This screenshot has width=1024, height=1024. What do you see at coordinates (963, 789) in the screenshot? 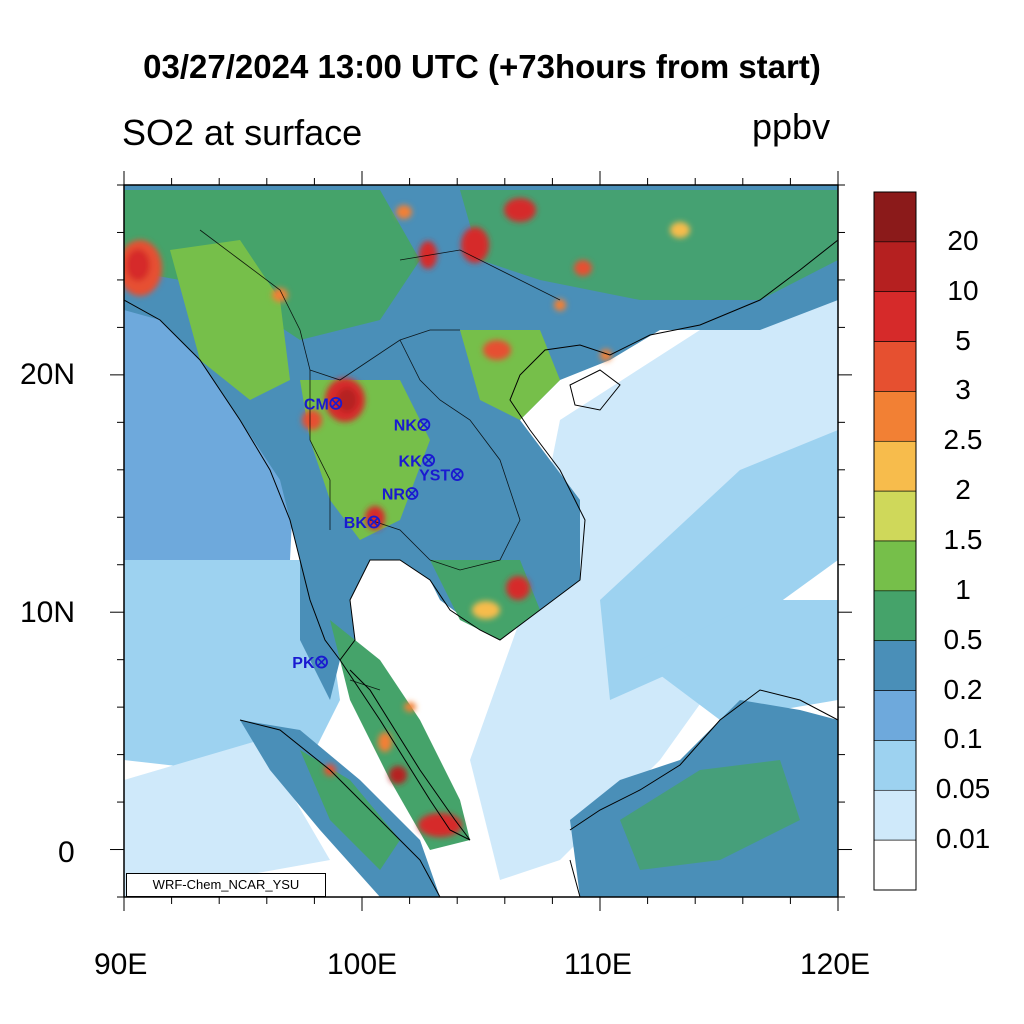
I see `colorbar-label: 0.05` at bounding box center [963, 789].